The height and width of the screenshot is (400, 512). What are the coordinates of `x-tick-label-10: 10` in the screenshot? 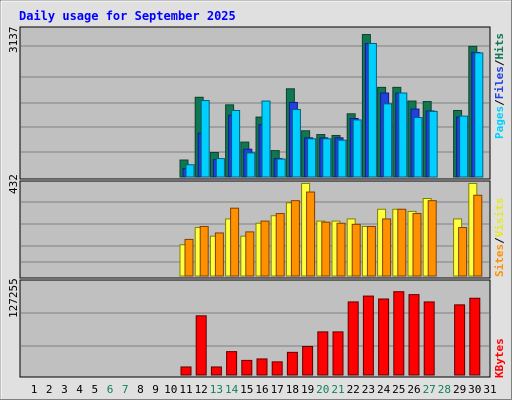 It's located at (170, 389).